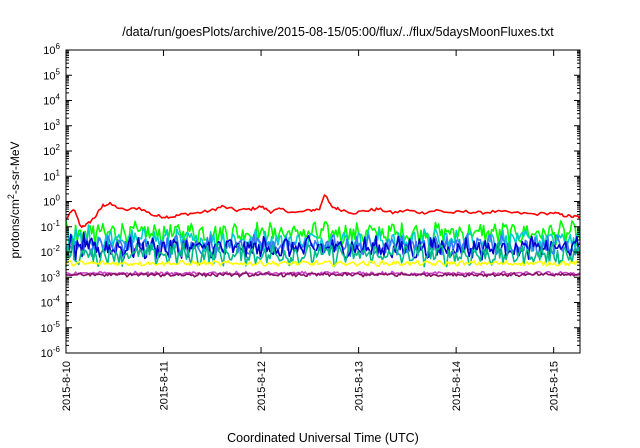 This screenshot has width=640, height=448. I want to click on y-tick-label: 10⁻⁶, so click(51, 352).